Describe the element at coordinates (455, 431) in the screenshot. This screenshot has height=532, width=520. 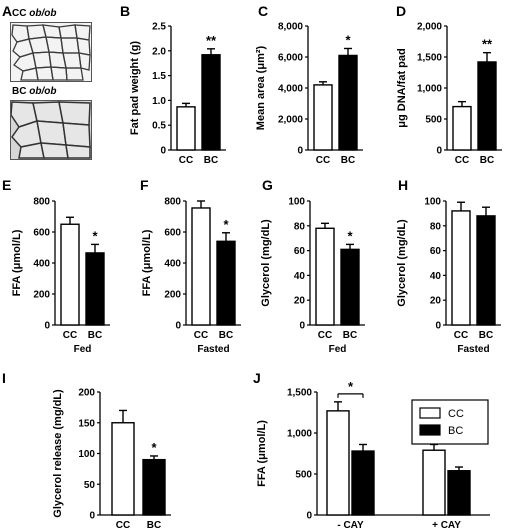
I see `legend-label-BC: BC` at that location.